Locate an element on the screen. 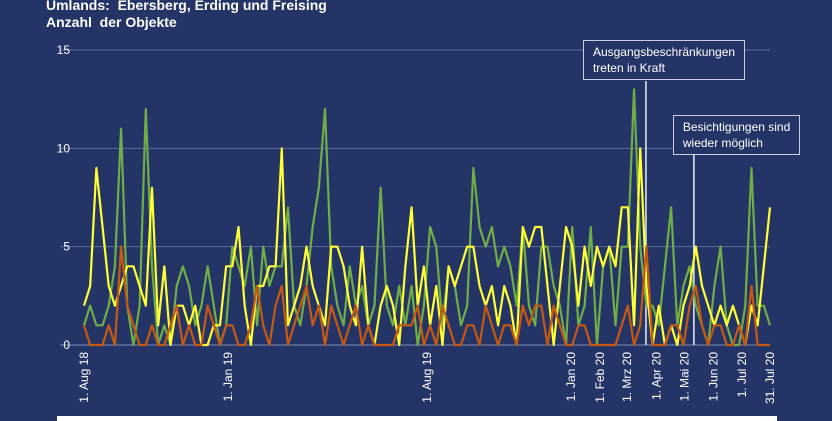 The height and width of the screenshot is (421, 832). x-tick-label: 1. Apr 20 is located at coordinates (656, 376).